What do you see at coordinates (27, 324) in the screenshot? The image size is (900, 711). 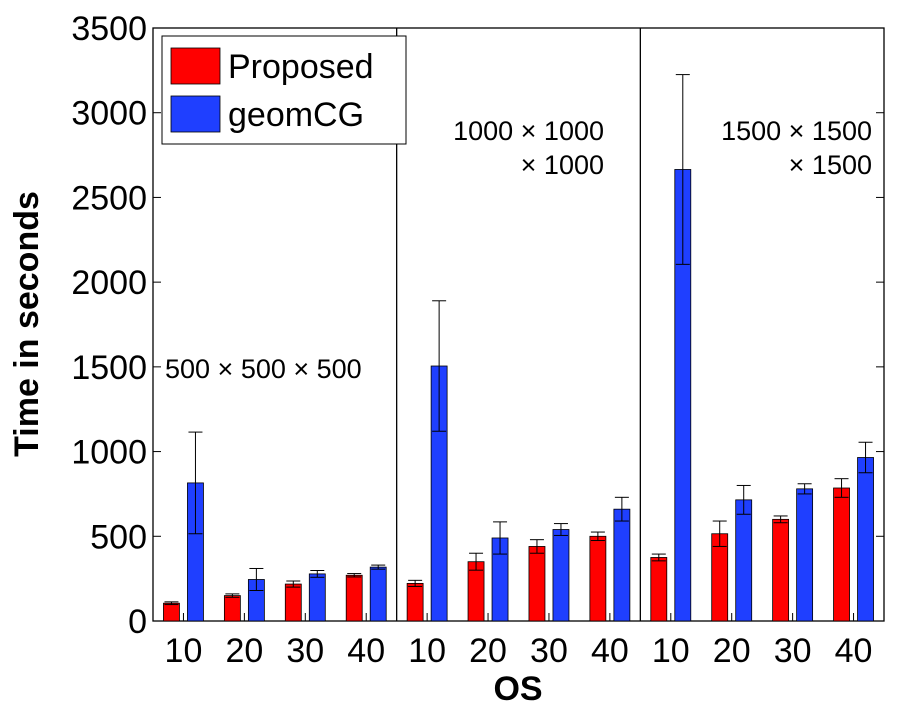 I see `y-axis-label: Time in seconds` at bounding box center [27, 324].